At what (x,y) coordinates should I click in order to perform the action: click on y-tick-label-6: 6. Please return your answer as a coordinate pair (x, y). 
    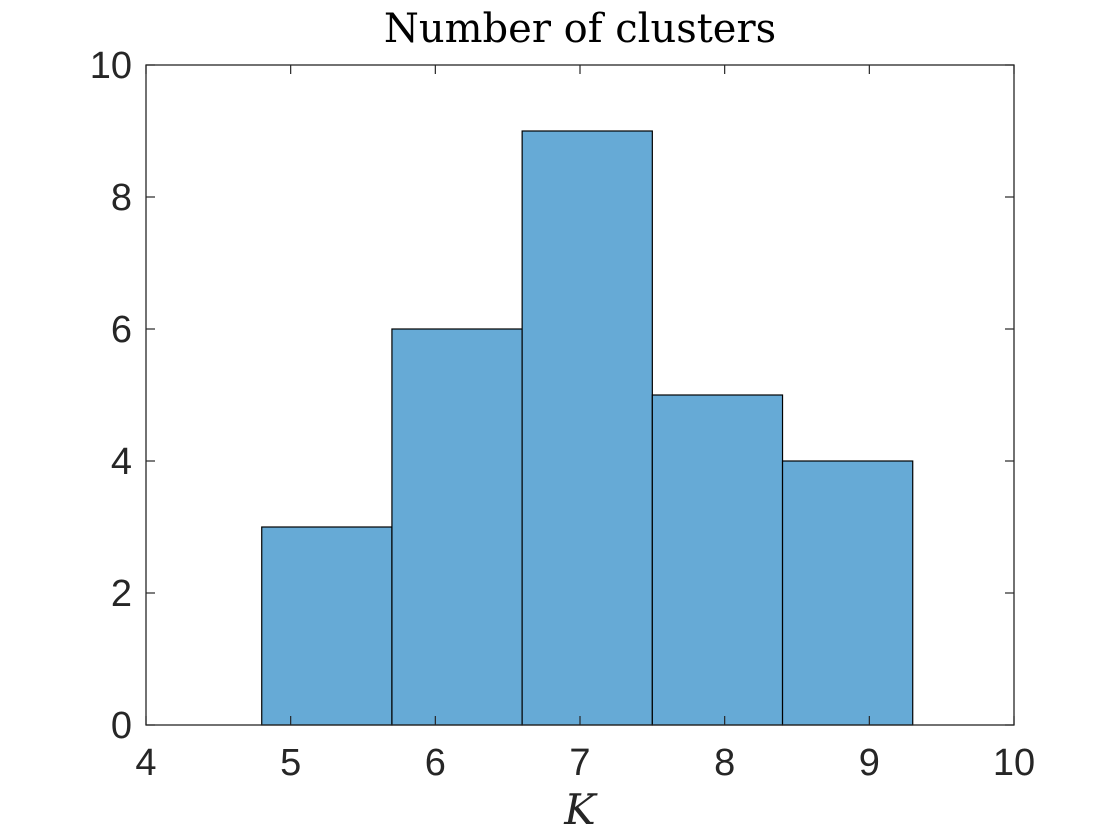
    Looking at the image, I should click on (121, 330).